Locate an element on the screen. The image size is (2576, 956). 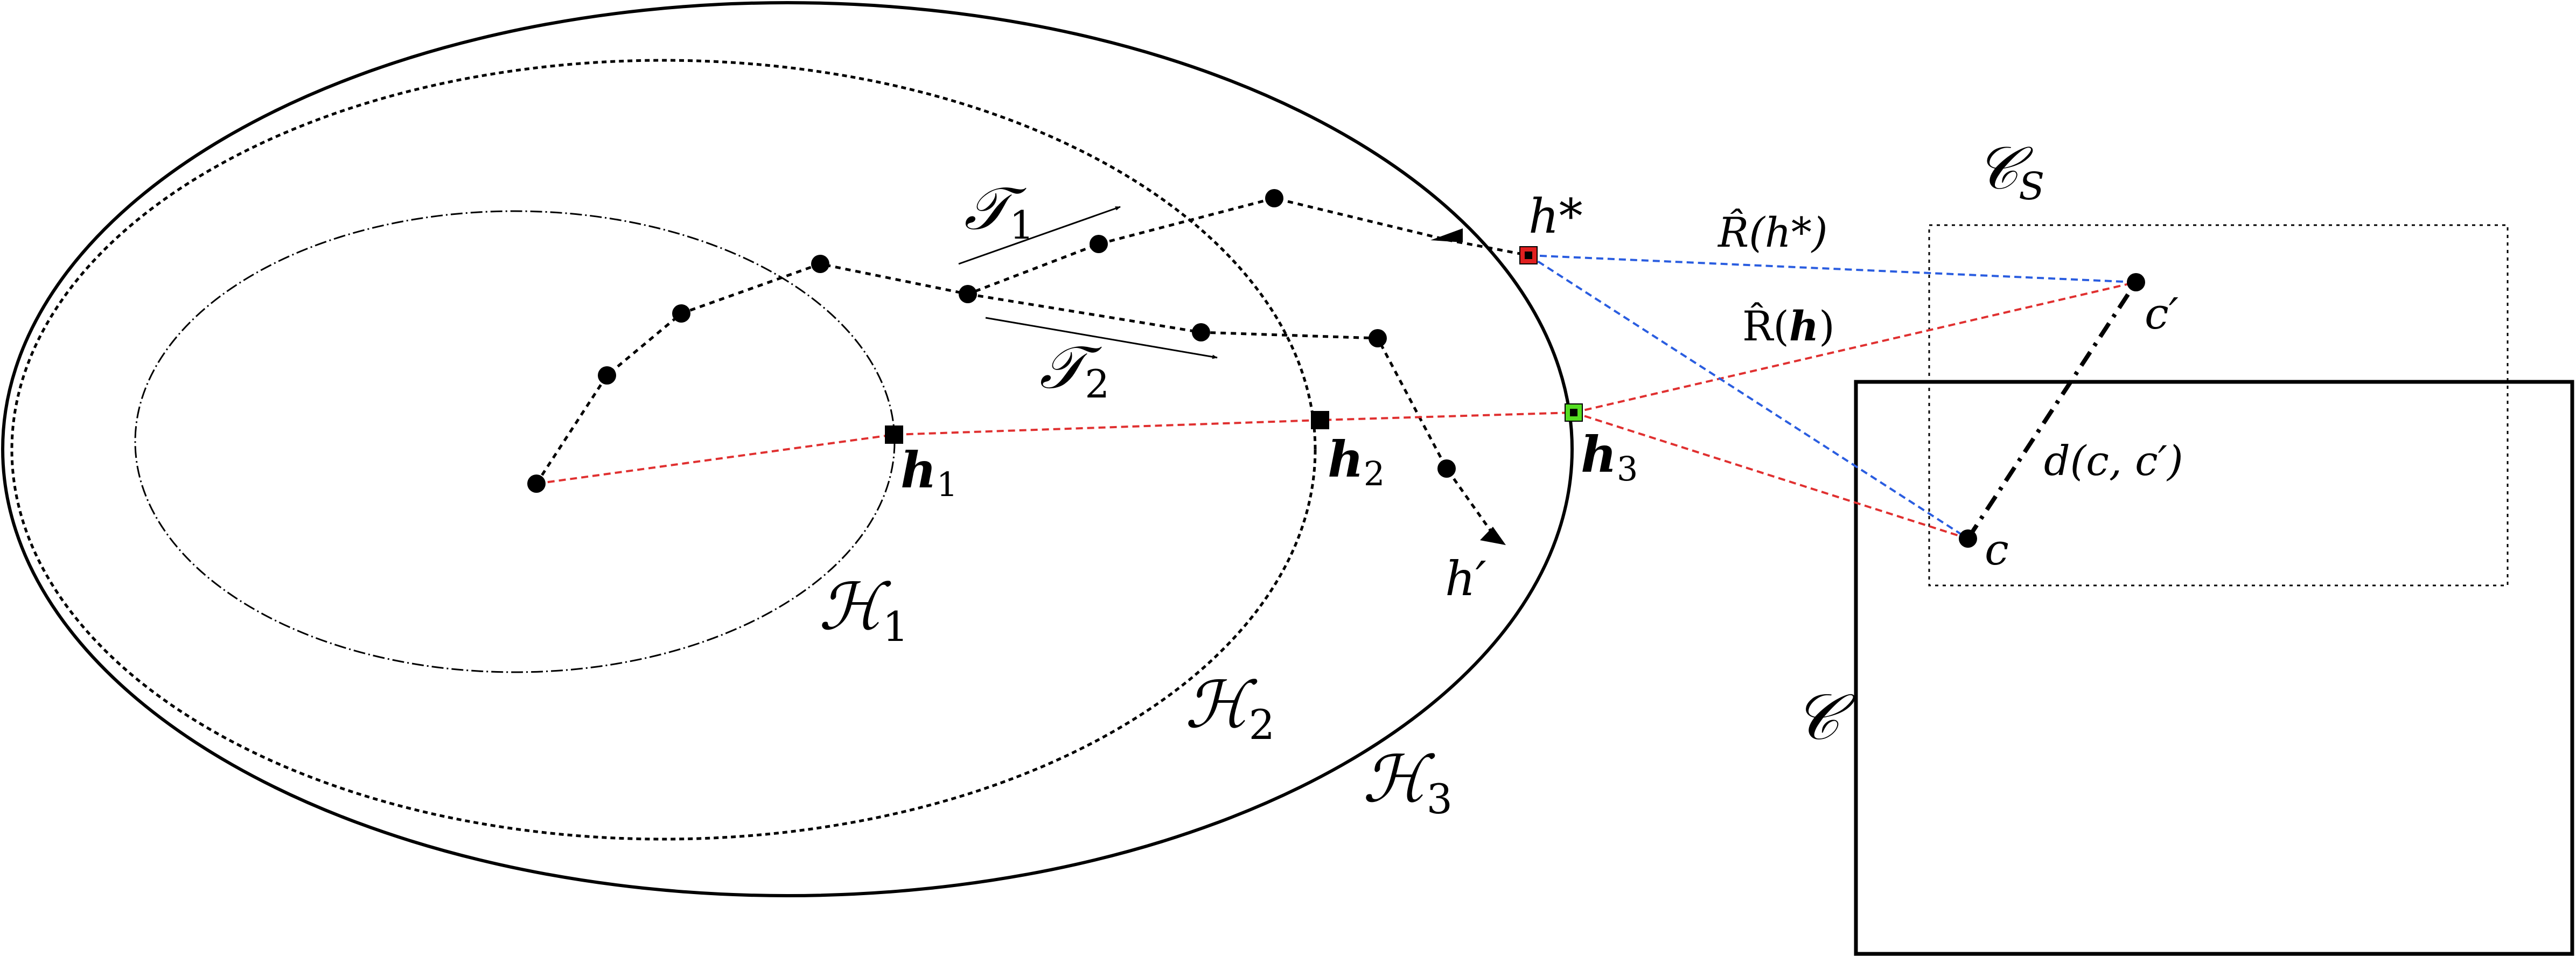
region-h3-label: ℋ3 is located at coordinates (1408, 783).